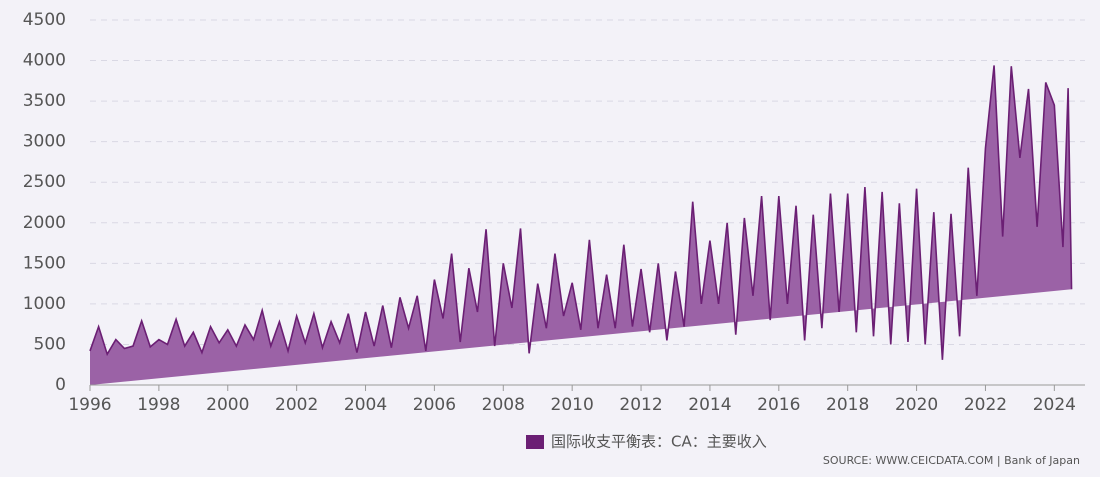 This screenshot has width=1100, height=477. Describe the element at coordinates (44, 263) in the screenshot. I see `y-tick-label: 1500` at that location.